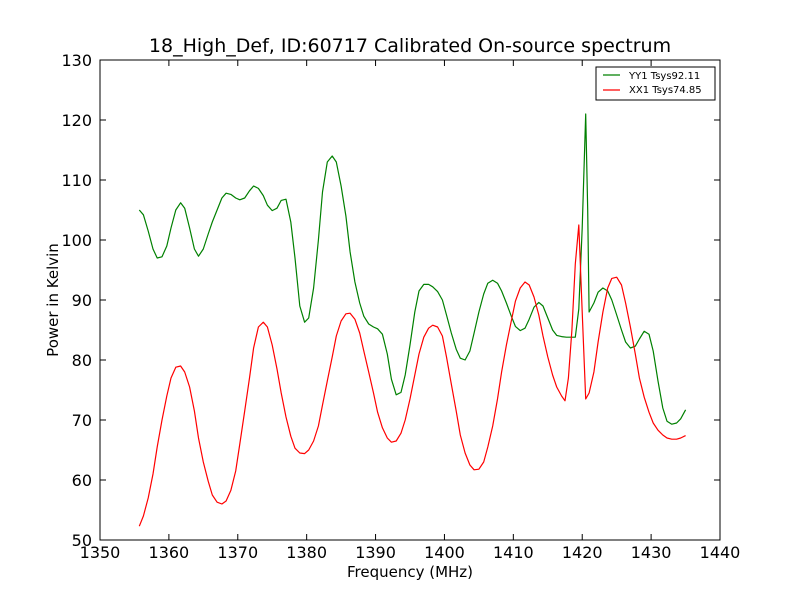 This screenshot has width=800, height=600. I want to click on y-tick-label: 100, so click(76, 240).